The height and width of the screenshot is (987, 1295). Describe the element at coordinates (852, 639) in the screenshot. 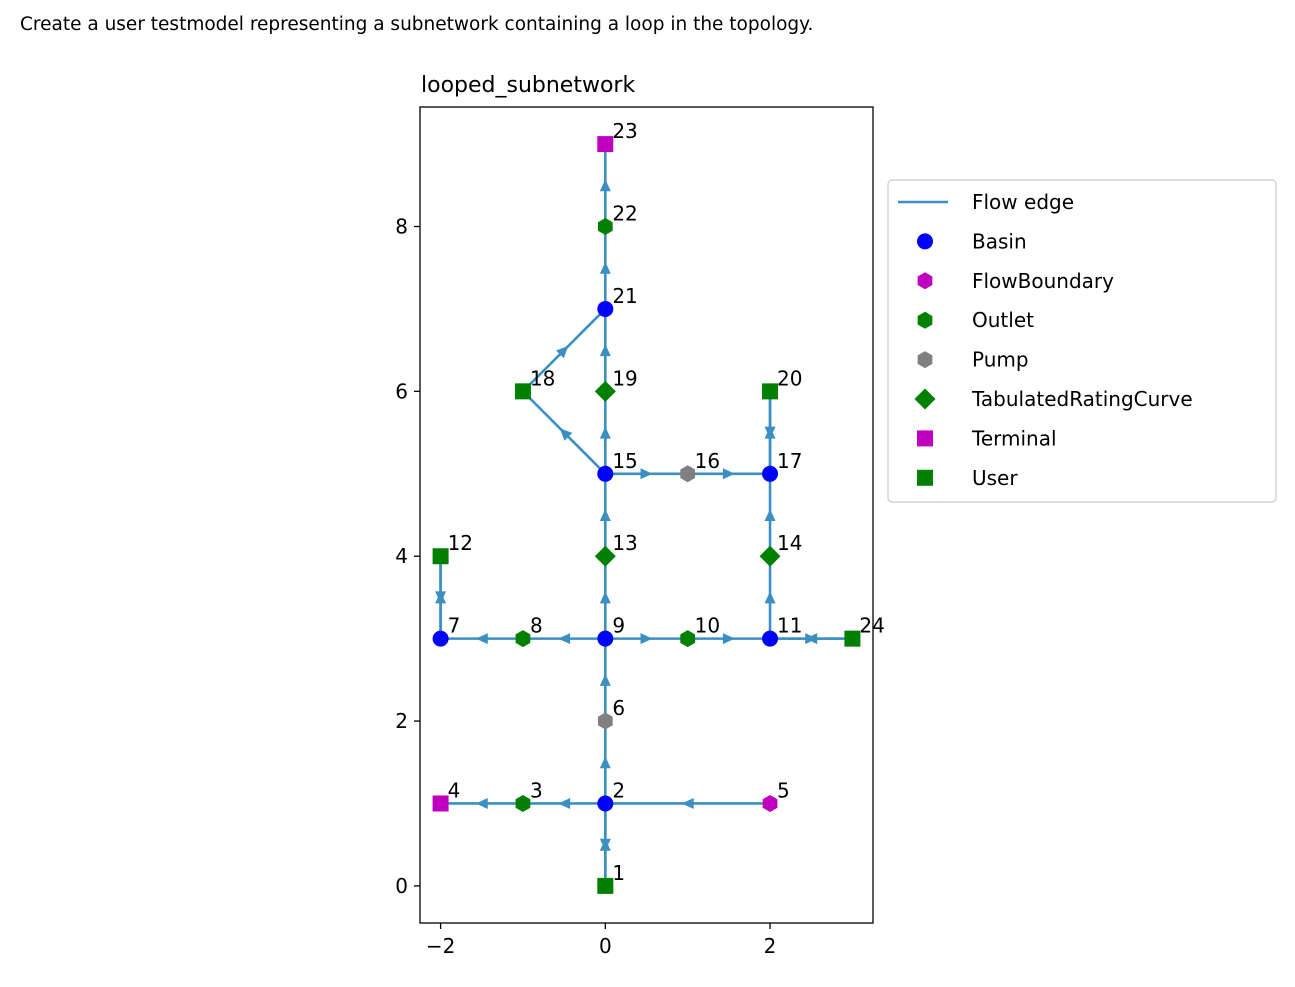

I see `node-24-user` at that location.